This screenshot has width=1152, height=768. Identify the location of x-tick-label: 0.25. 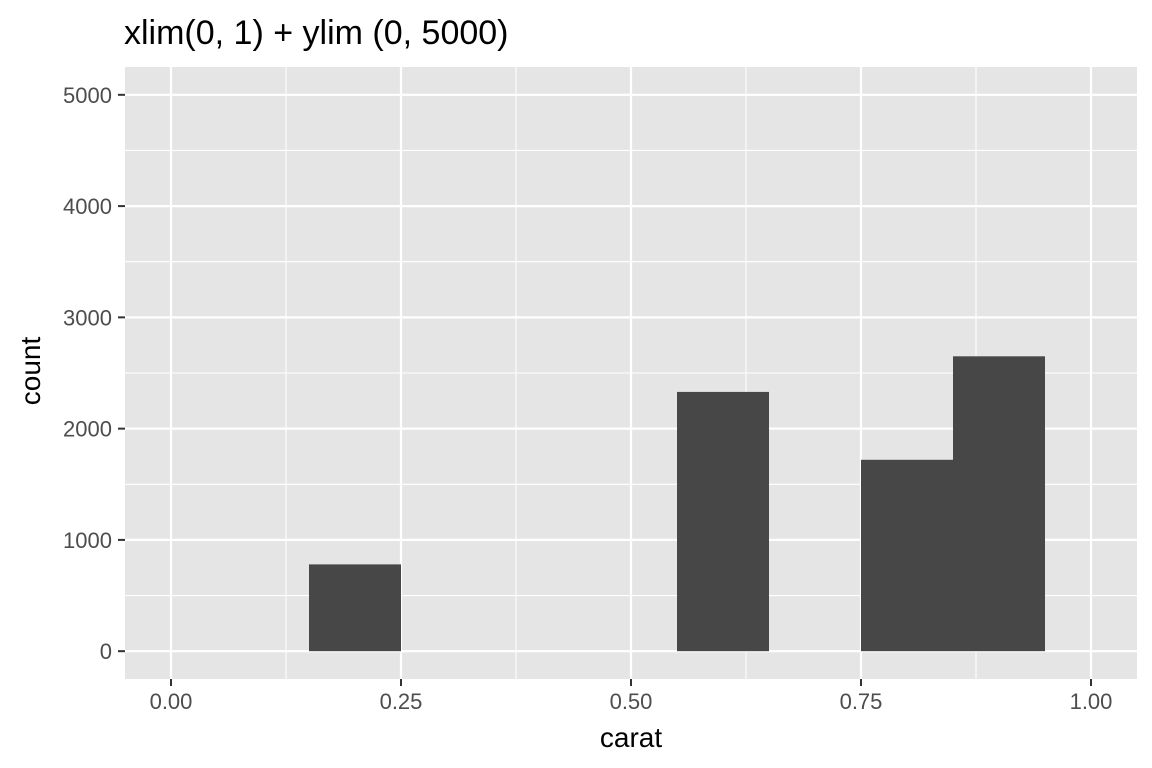
(401, 701).